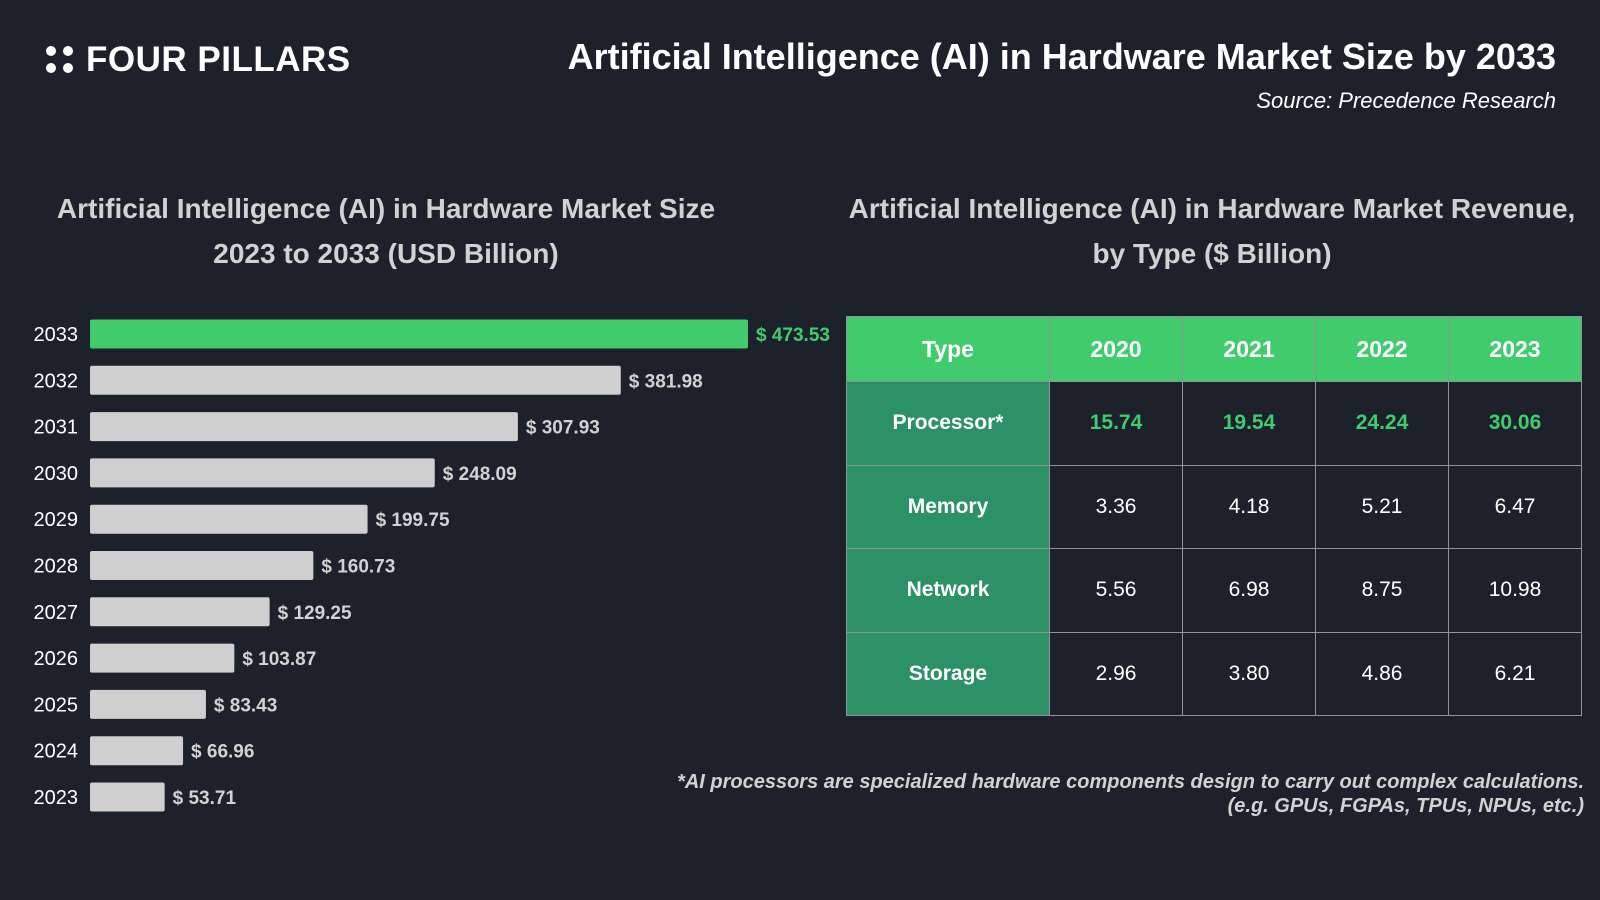 The height and width of the screenshot is (900, 1600). What do you see at coordinates (1382, 349) in the screenshot?
I see `header-2022: 2022` at bounding box center [1382, 349].